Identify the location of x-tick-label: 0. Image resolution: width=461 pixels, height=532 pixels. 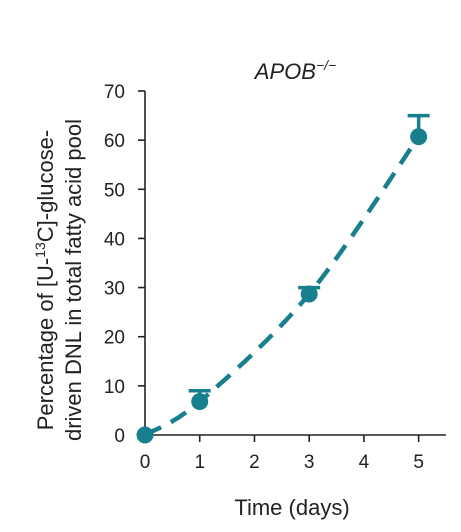
(145, 462).